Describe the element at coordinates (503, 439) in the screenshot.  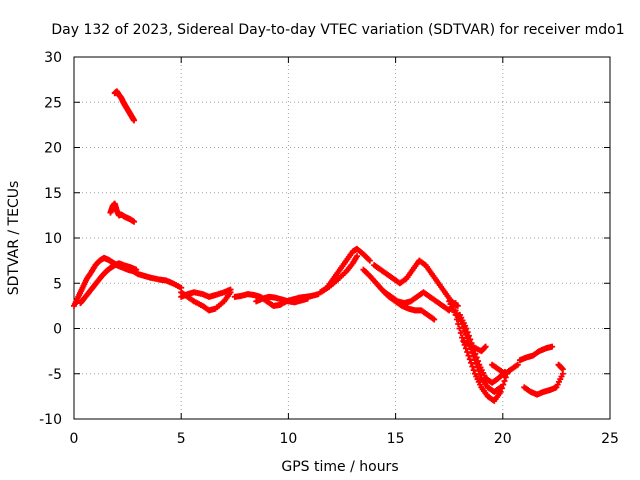
I see `x-tick-label: 20` at that location.